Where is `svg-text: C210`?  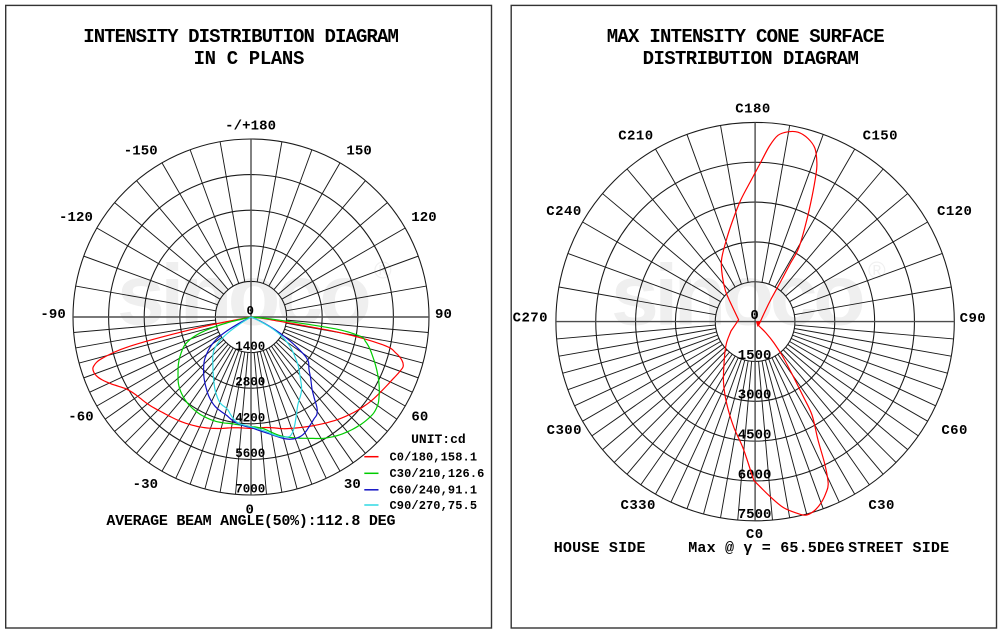
svg-text: C210 is located at coordinates (635, 137).